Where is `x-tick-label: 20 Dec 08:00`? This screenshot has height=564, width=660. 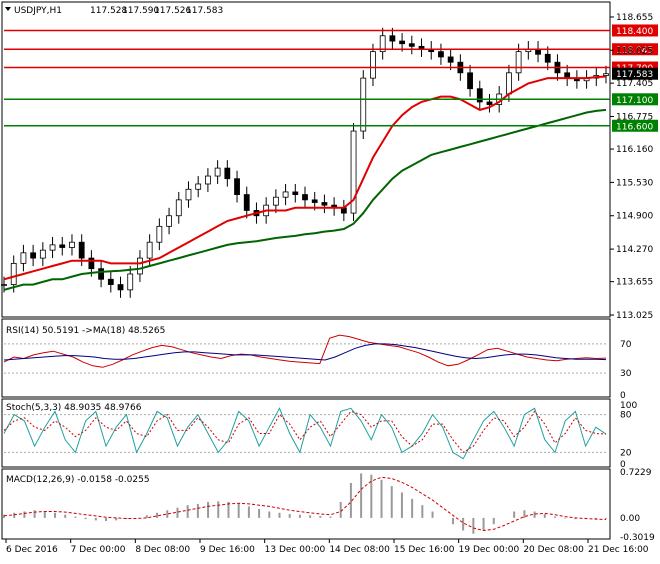
x-tick-label: 20 Dec 08:00 is located at coordinates (553, 550).